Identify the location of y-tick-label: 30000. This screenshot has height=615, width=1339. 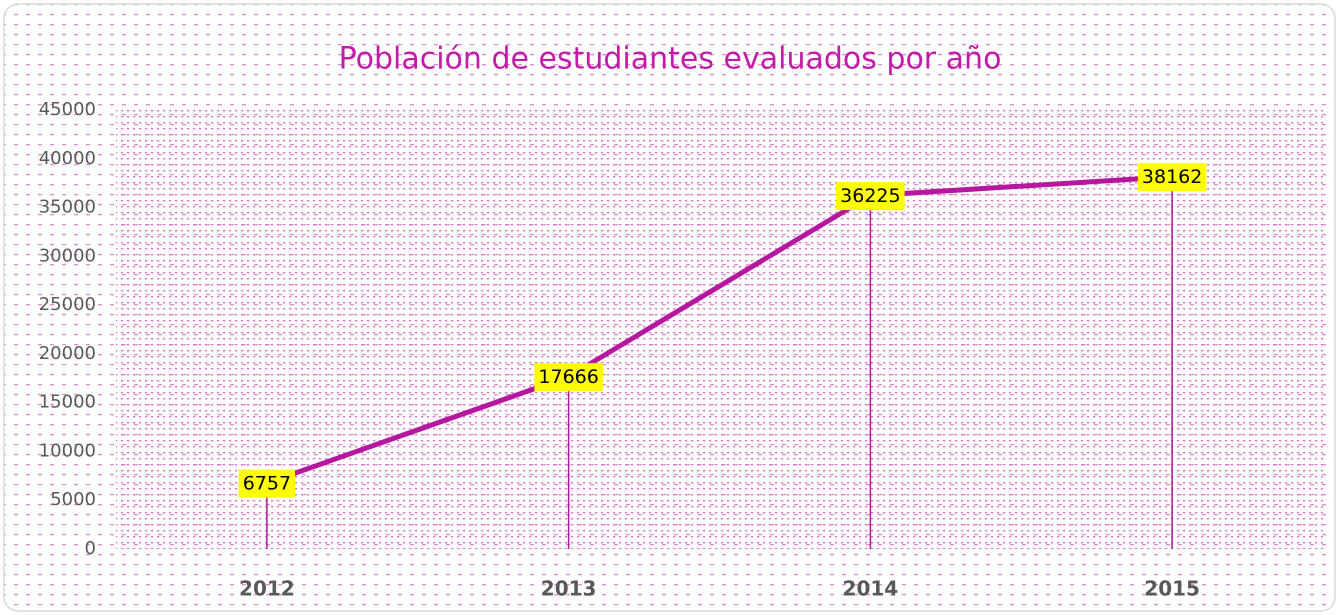
(67, 255).